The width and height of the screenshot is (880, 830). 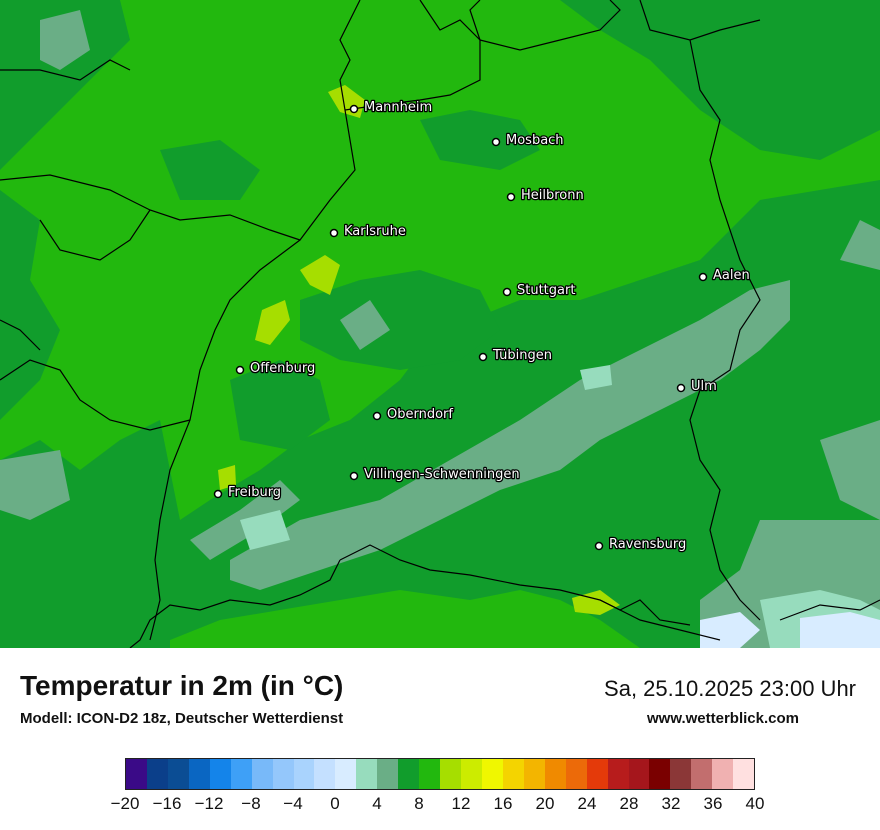 What do you see at coordinates (461, 803) in the screenshot?
I see `color-scale-tick-label: 12` at bounding box center [461, 803].